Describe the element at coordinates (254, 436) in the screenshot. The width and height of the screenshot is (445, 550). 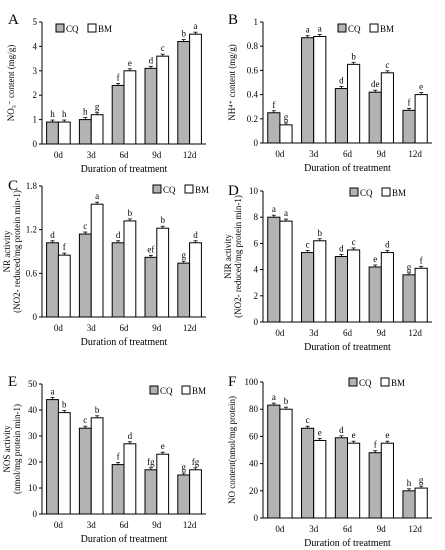
I see `y-tick-label: 60` at that location.